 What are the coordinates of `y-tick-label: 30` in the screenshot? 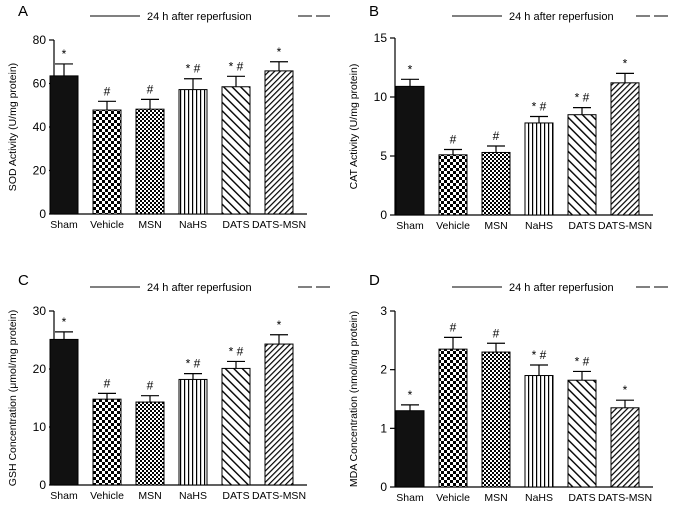 It's located at (40, 311).